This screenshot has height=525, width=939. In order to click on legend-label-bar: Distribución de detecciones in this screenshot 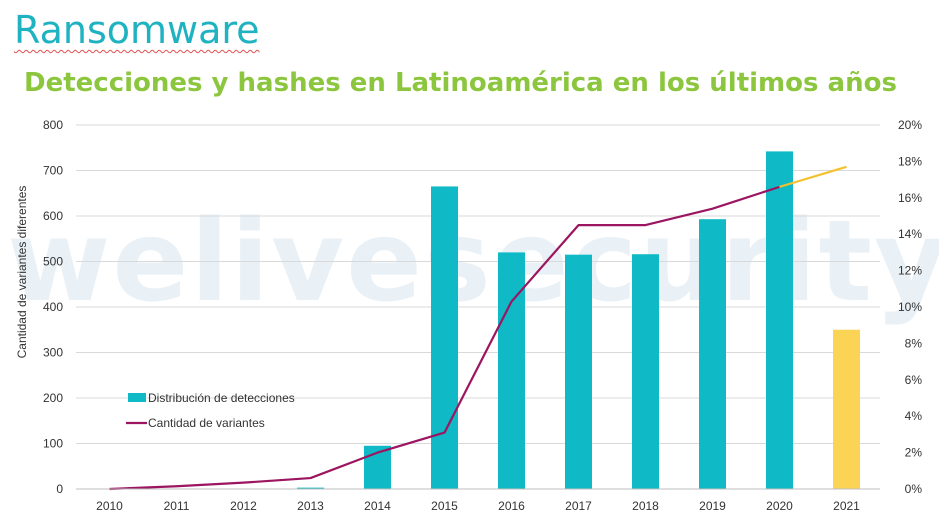, I will do `click(221, 398)`.